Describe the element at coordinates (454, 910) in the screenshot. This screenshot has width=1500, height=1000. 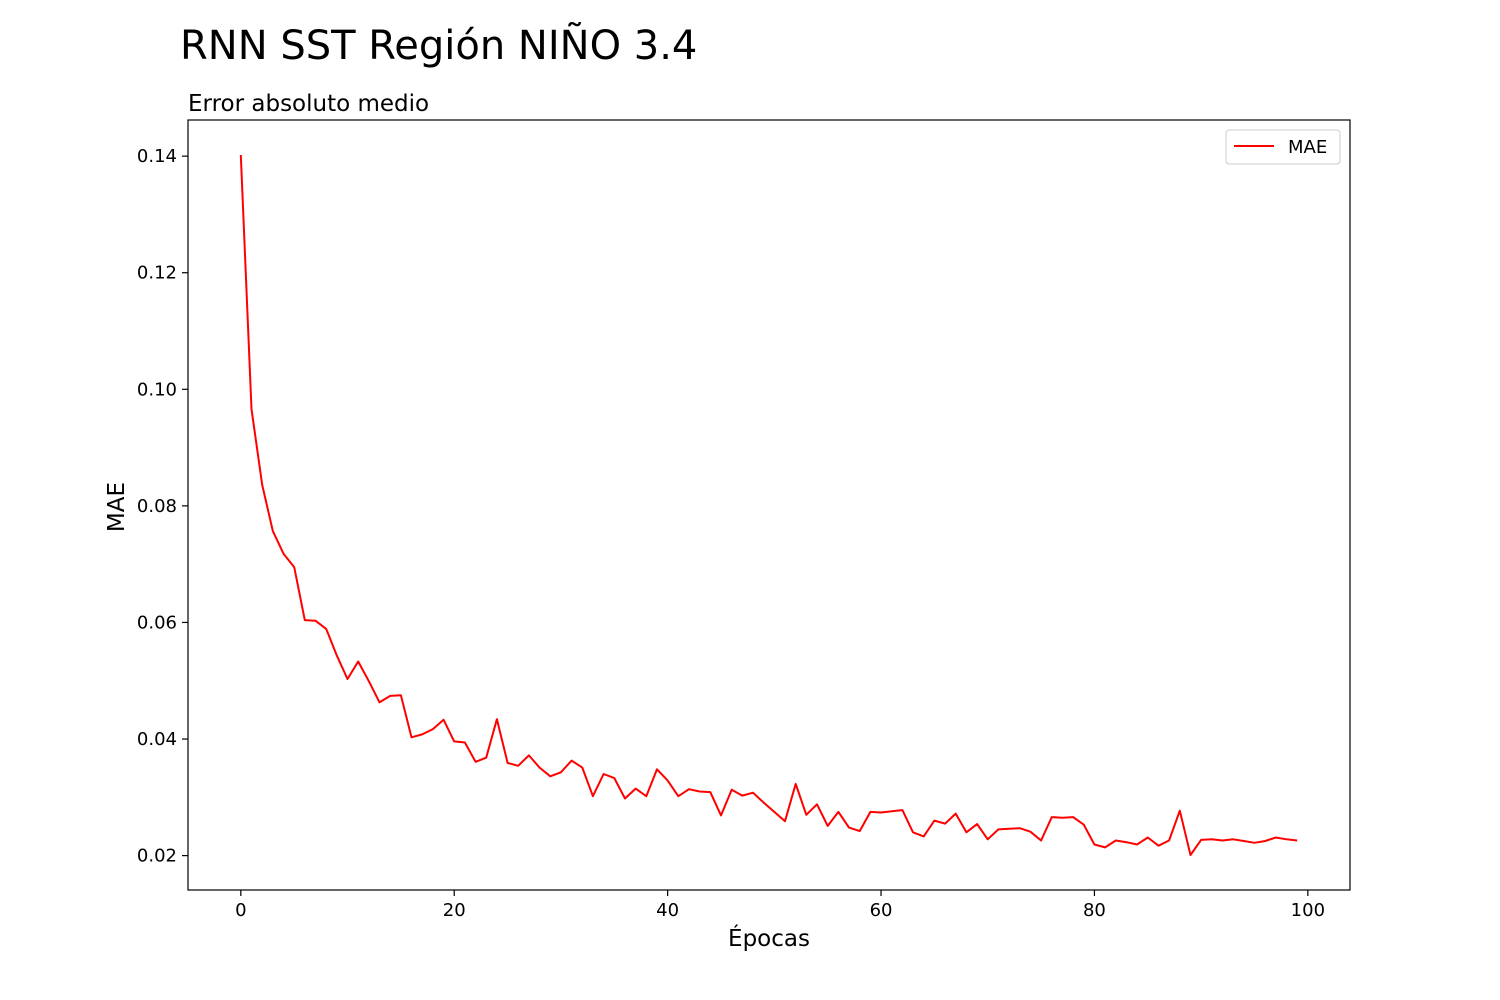
I see `x-tick-label: 20` at that location.